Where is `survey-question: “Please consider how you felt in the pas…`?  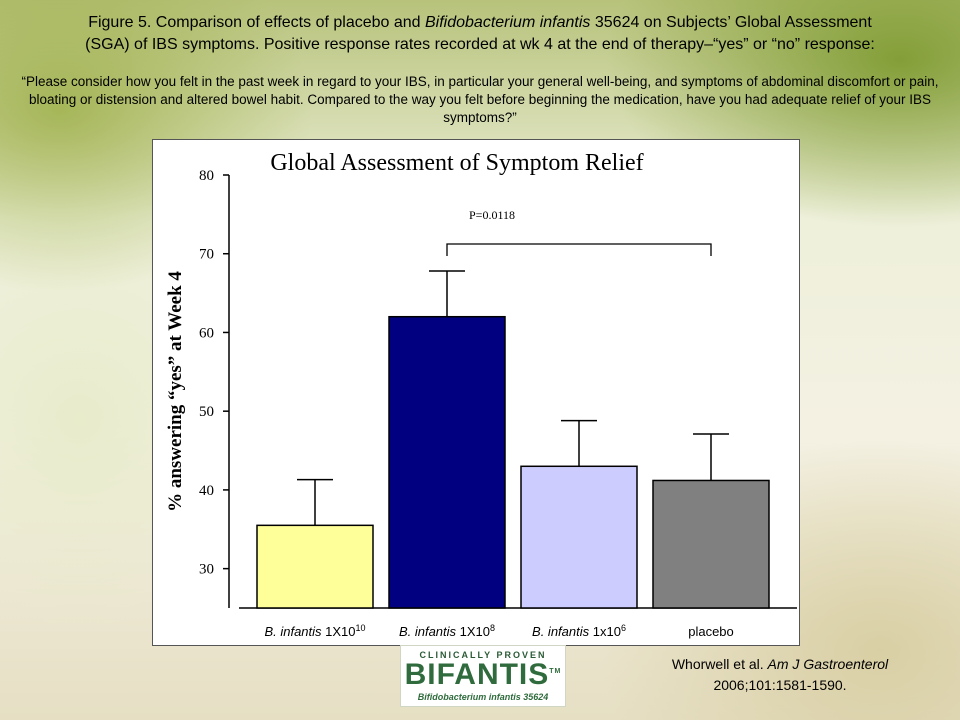
survey-question: “Please consider how you felt in the pas… is located at coordinates (480, 99).